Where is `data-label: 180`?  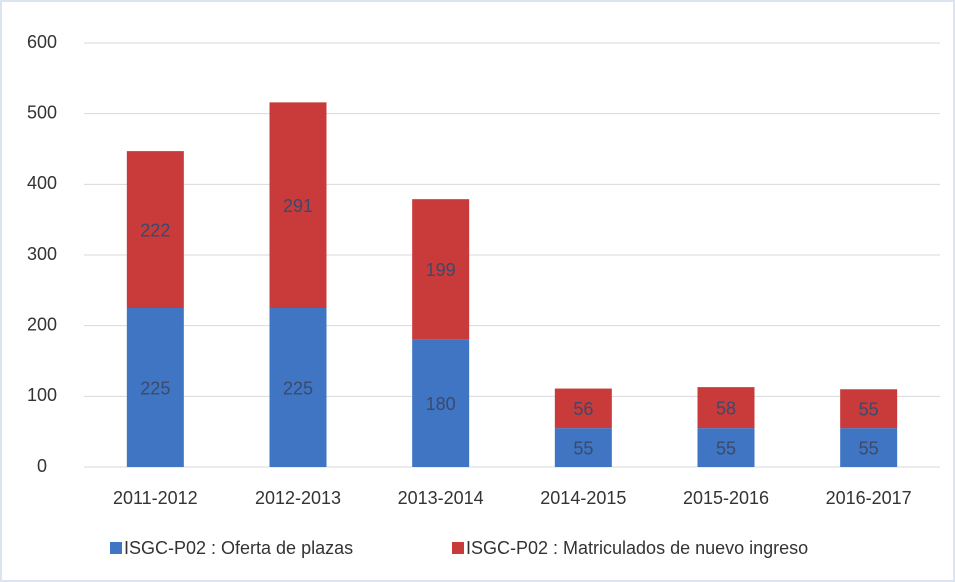
data-label: 180 is located at coordinates (441, 404).